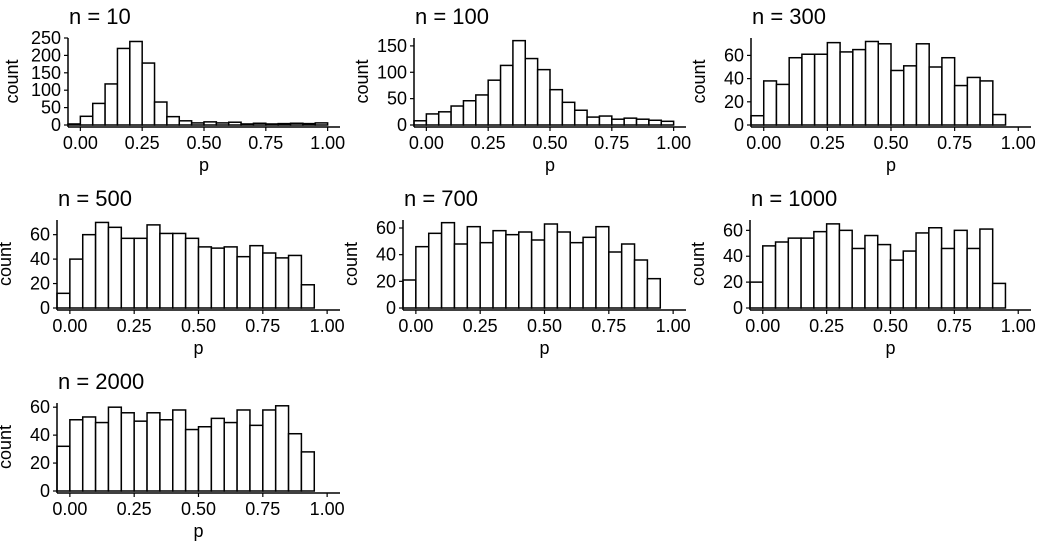  Describe the element at coordinates (100, 16) in the screenshot. I see `panel-title: n = 10` at that location.